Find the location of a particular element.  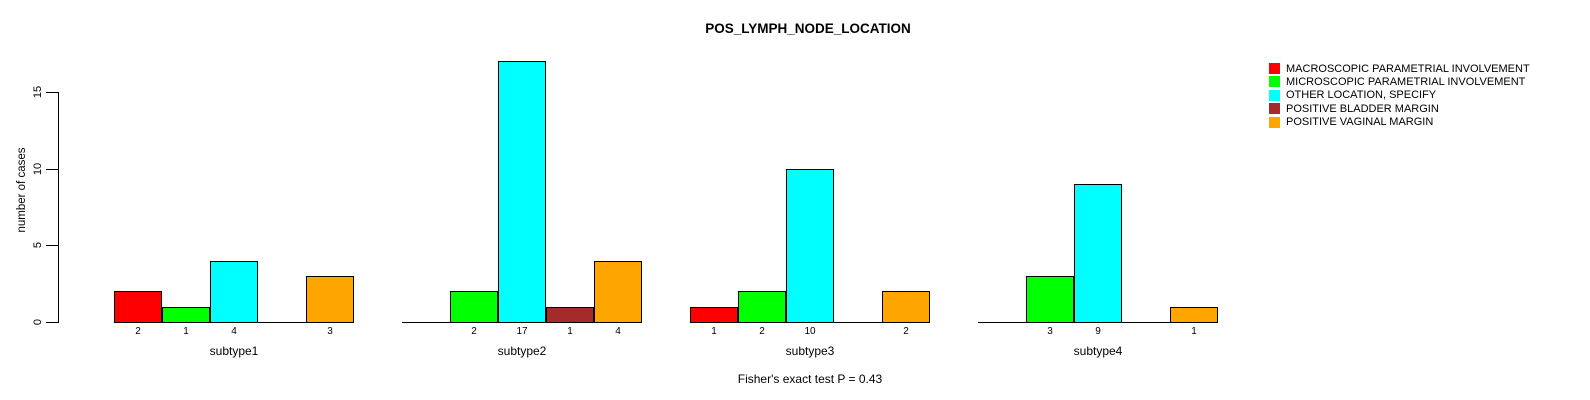

y-axis-line is located at coordinates (58, 207).